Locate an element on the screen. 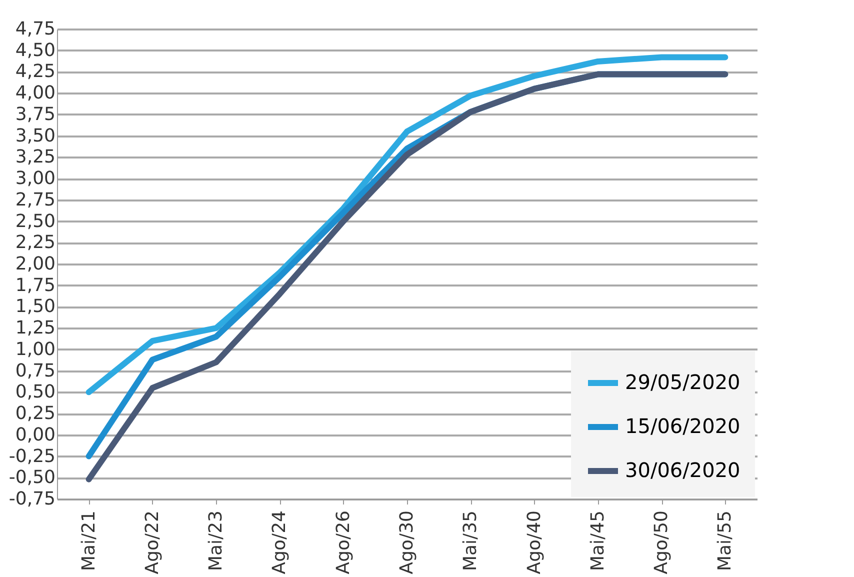  y-tick-label: 2,00 is located at coordinates (35, 264).